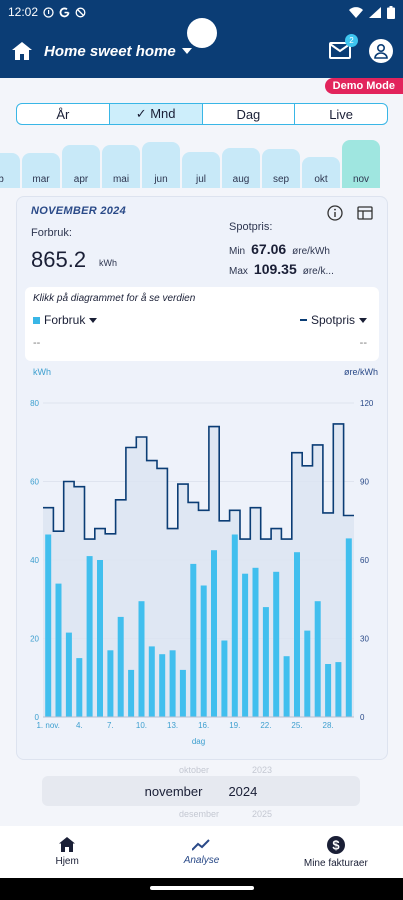 This screenshot has height=900, width=403. I want to click on x-axis-label: dag, so click(198, 741).